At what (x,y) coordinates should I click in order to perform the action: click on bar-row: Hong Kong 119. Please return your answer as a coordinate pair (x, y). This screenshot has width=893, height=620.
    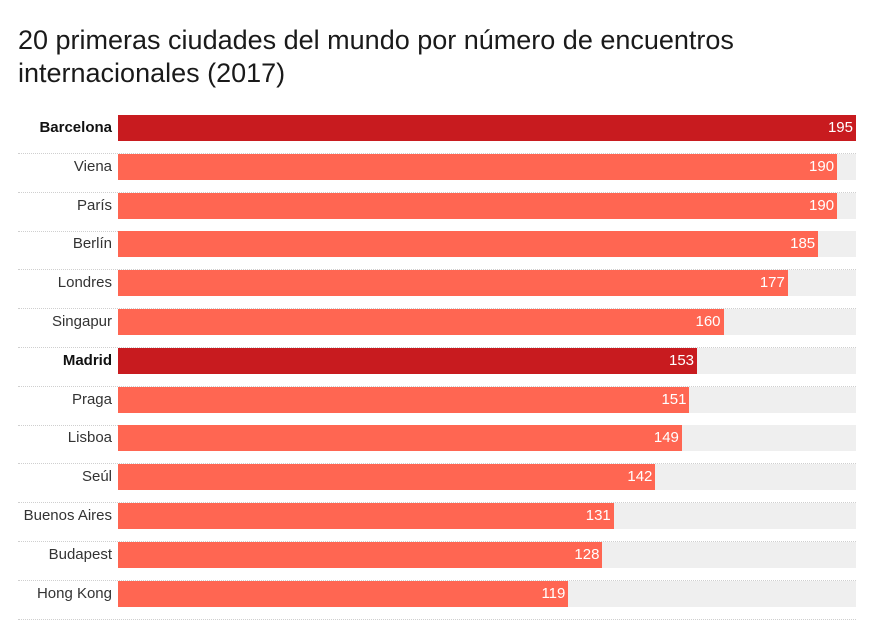
    Looking at the image, I should click on (437, 600).